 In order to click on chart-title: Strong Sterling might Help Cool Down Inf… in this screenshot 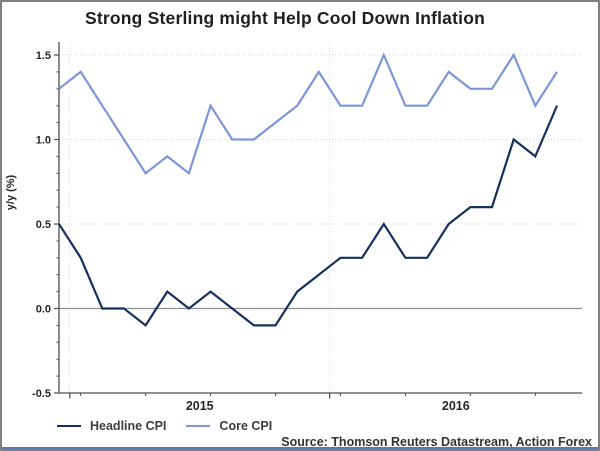, I will do `click(284, 18)`.